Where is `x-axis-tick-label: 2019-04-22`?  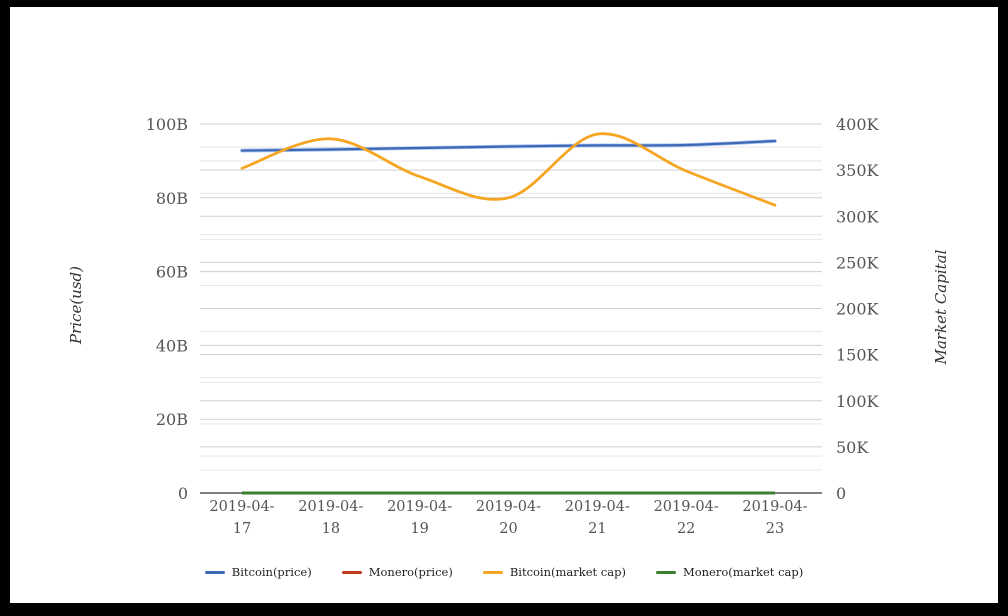
x-axis-tick-label: 2019-04-22 is located at coordinates (686, 518).